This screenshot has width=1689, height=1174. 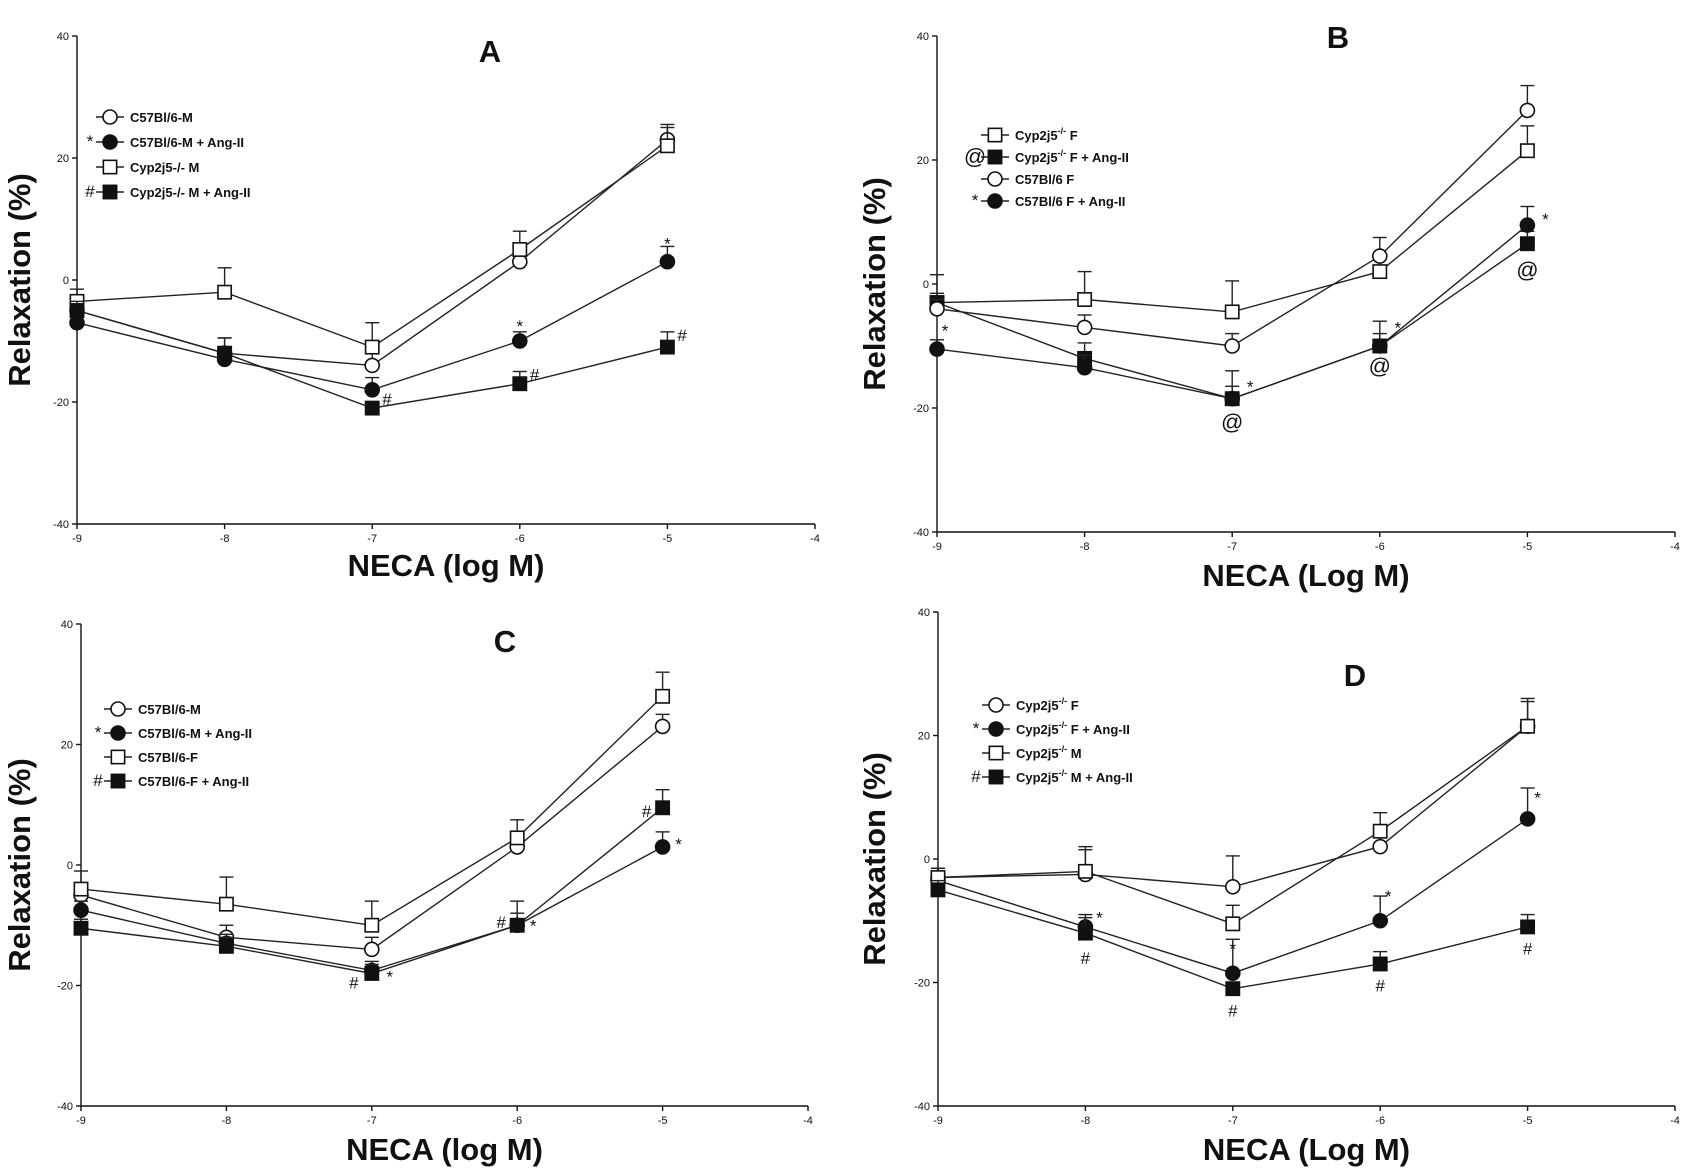 I want to click on legend-label: C57Bl/6-M, so click(x=161, y=117).